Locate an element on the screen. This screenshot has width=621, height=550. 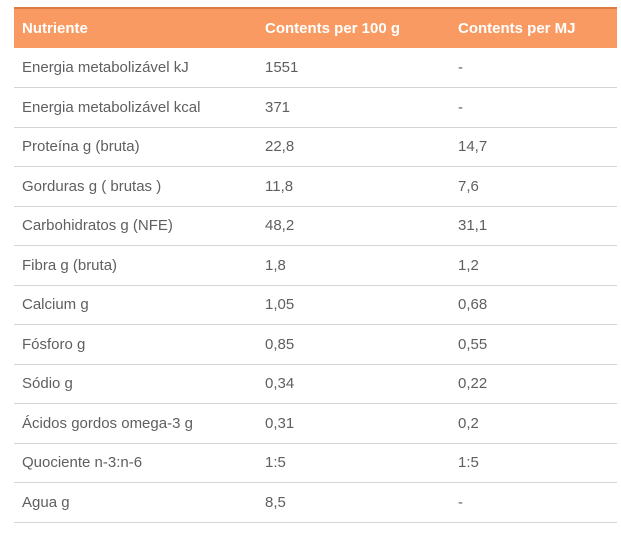
table-row: Fósforo g 0,85 0,55 is located at coordinates (315, 344).